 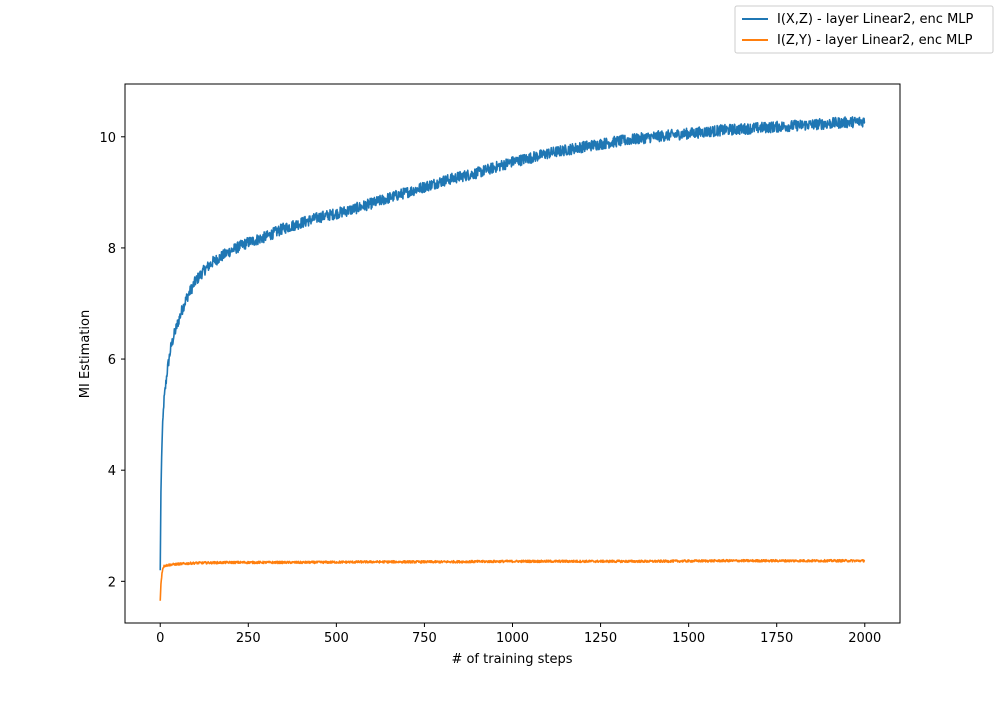 I want to click on y-tick-label: 6, so click(x=112, y=360).